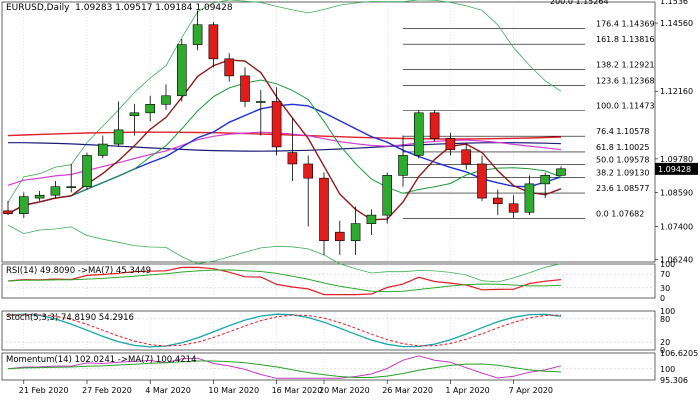 The image size is (700, 404). Describe the element at coordinates (662, 298) in the screenshot. I see `rsi-scale-label: 0` at that location.